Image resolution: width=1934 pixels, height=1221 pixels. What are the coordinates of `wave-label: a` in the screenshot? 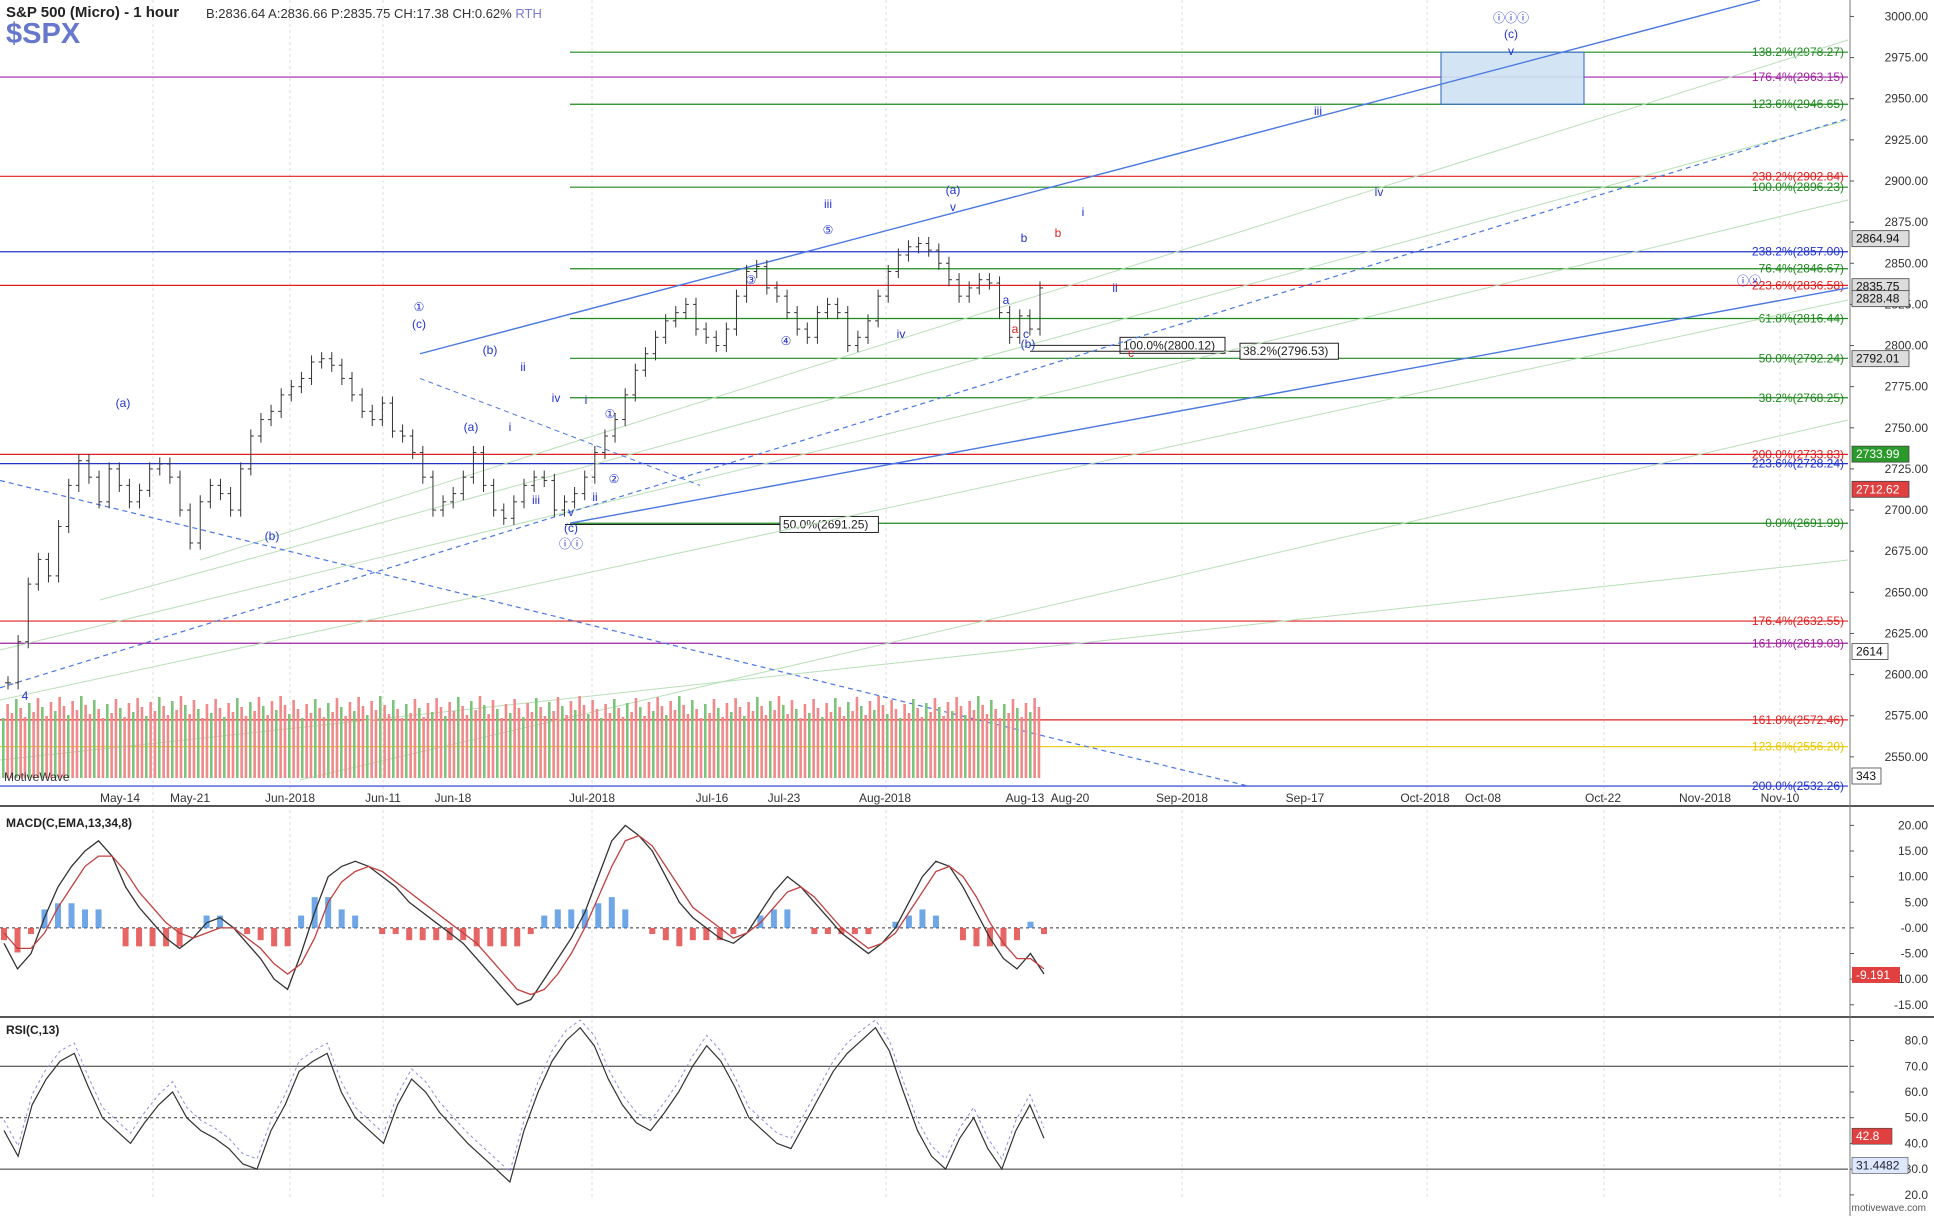 It's located at (1015, 329).